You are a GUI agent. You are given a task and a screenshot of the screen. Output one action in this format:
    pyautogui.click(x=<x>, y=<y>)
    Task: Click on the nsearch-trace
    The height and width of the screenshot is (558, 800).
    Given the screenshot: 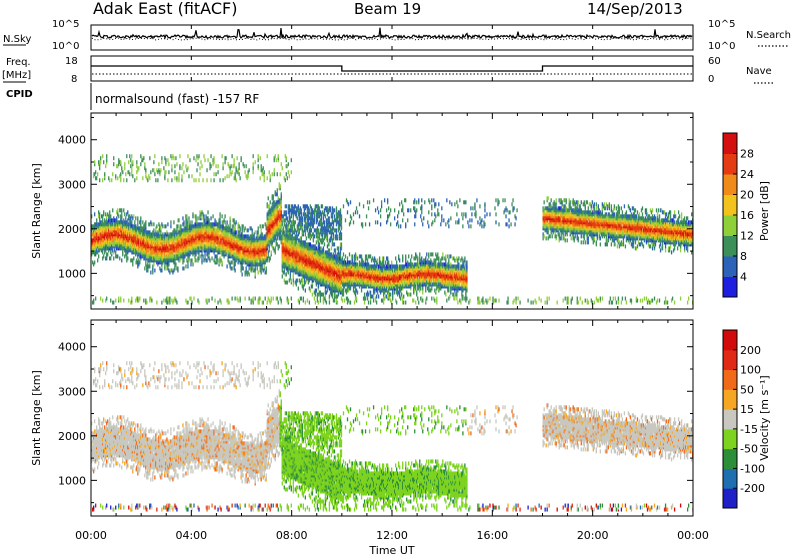 What is the action you would take?
    pyautogui.click(x=392, y=39)
    